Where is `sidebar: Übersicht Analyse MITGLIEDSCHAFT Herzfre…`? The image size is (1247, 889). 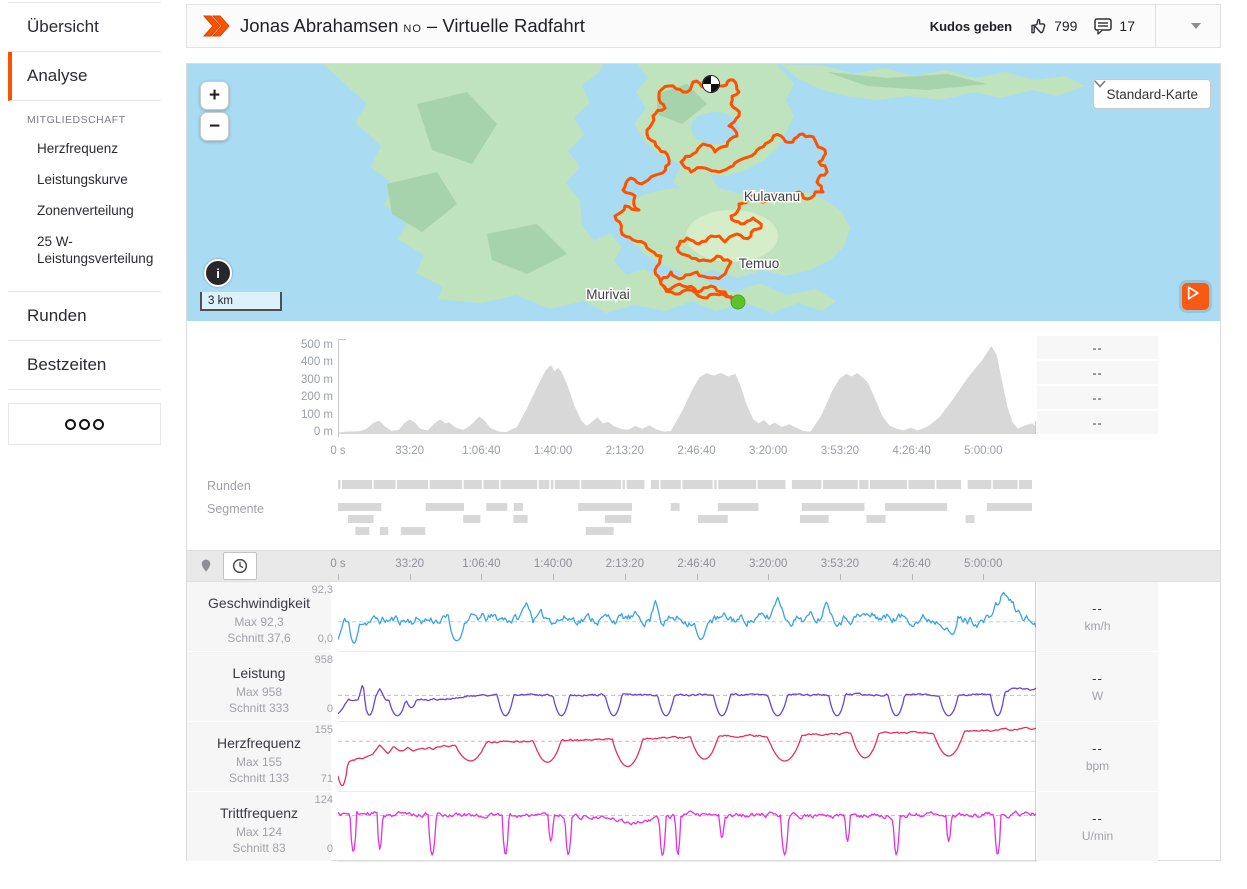 sidebar: Übersicht Analyse MITGLIEDSCHAFT Herzfre… is located at coordinates (84, 223).